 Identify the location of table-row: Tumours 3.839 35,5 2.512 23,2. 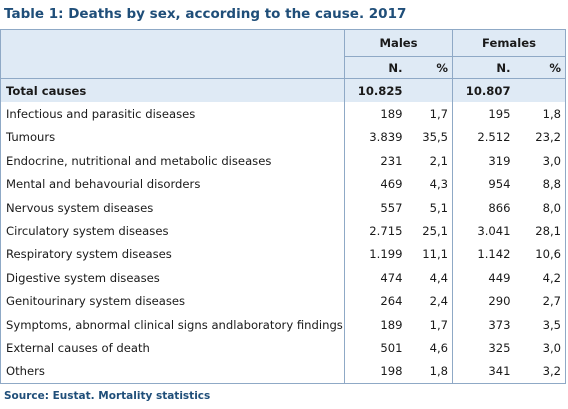
(283, 137).